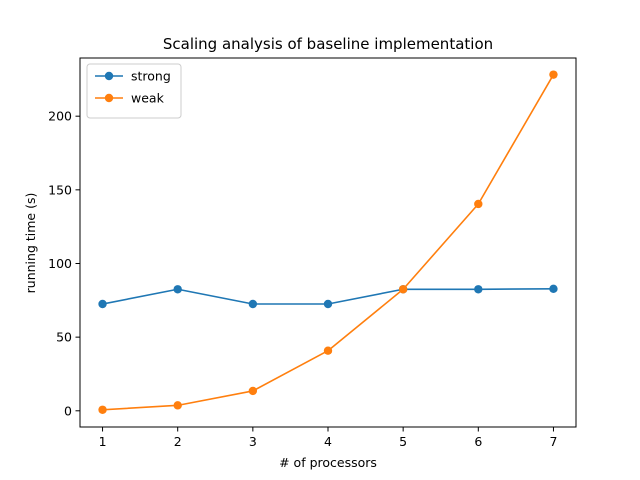  I want to click on y-tick-label: 50, so click(64, 337).